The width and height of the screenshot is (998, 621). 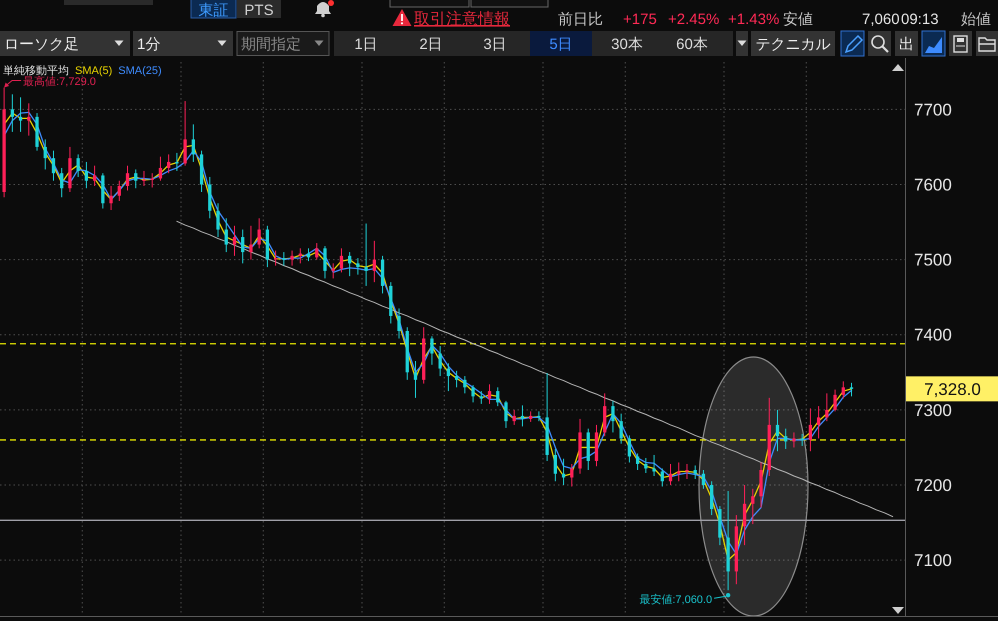 I want to click on y-tick-label: 7200, so click(x=933, y=486).